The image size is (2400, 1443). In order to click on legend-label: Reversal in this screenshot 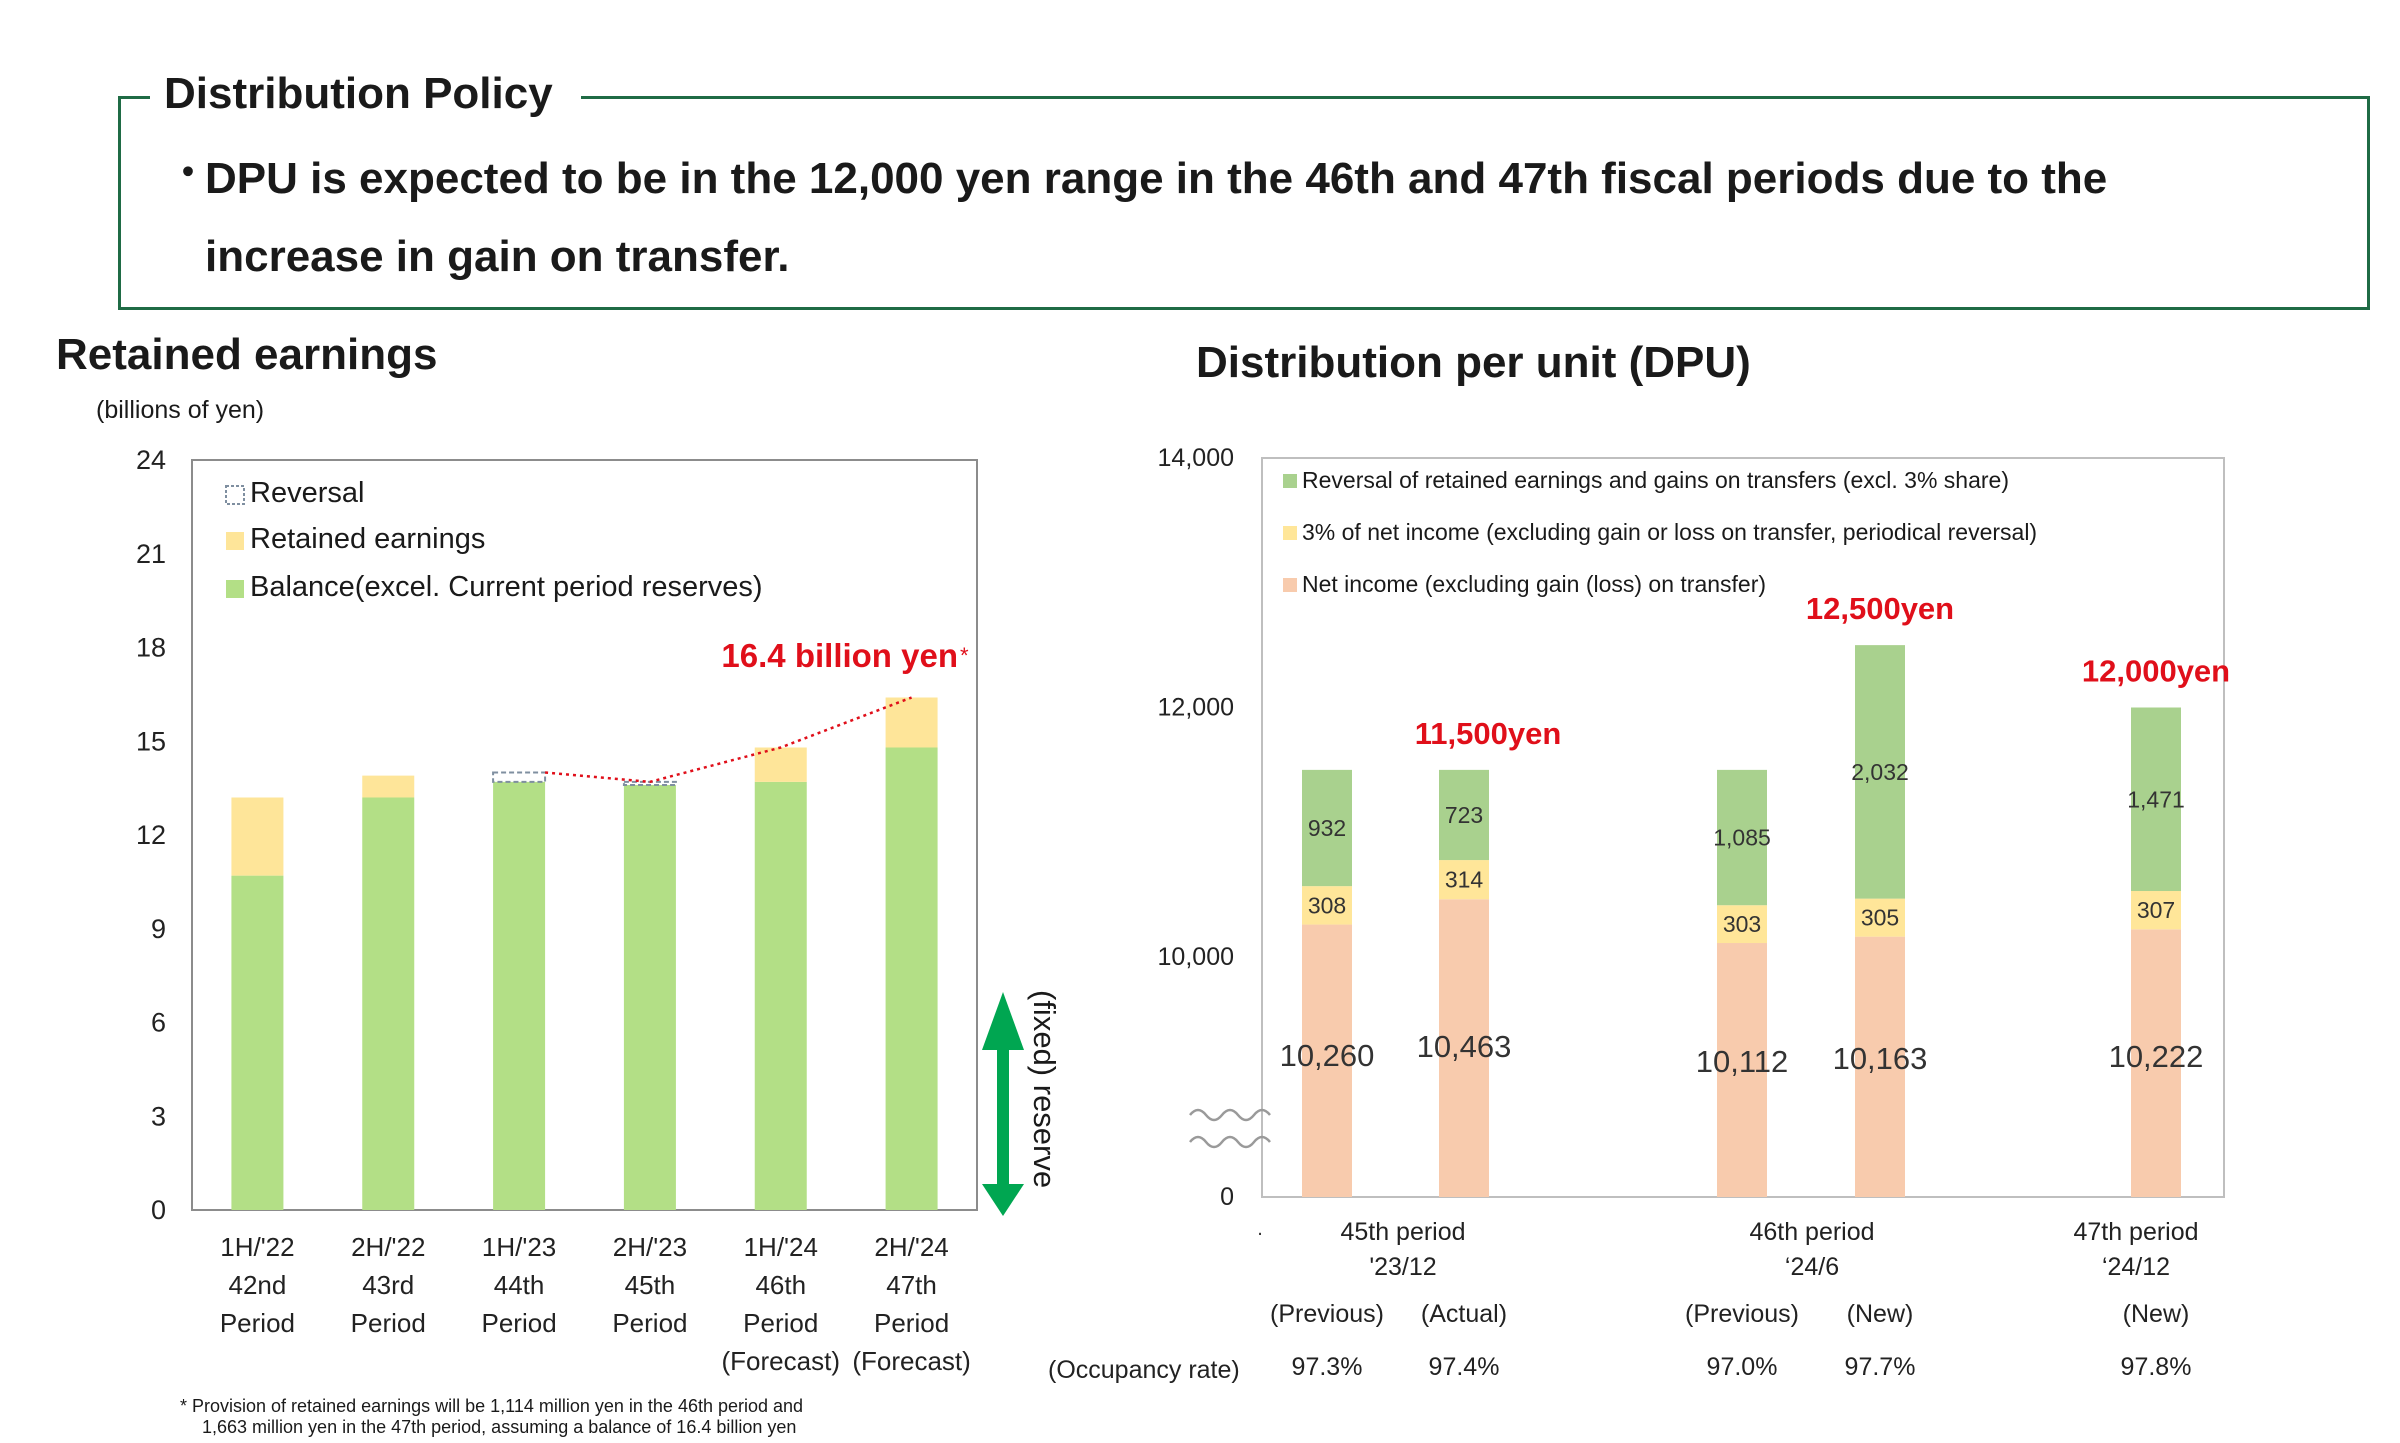, I will do `click(307, 493)`.